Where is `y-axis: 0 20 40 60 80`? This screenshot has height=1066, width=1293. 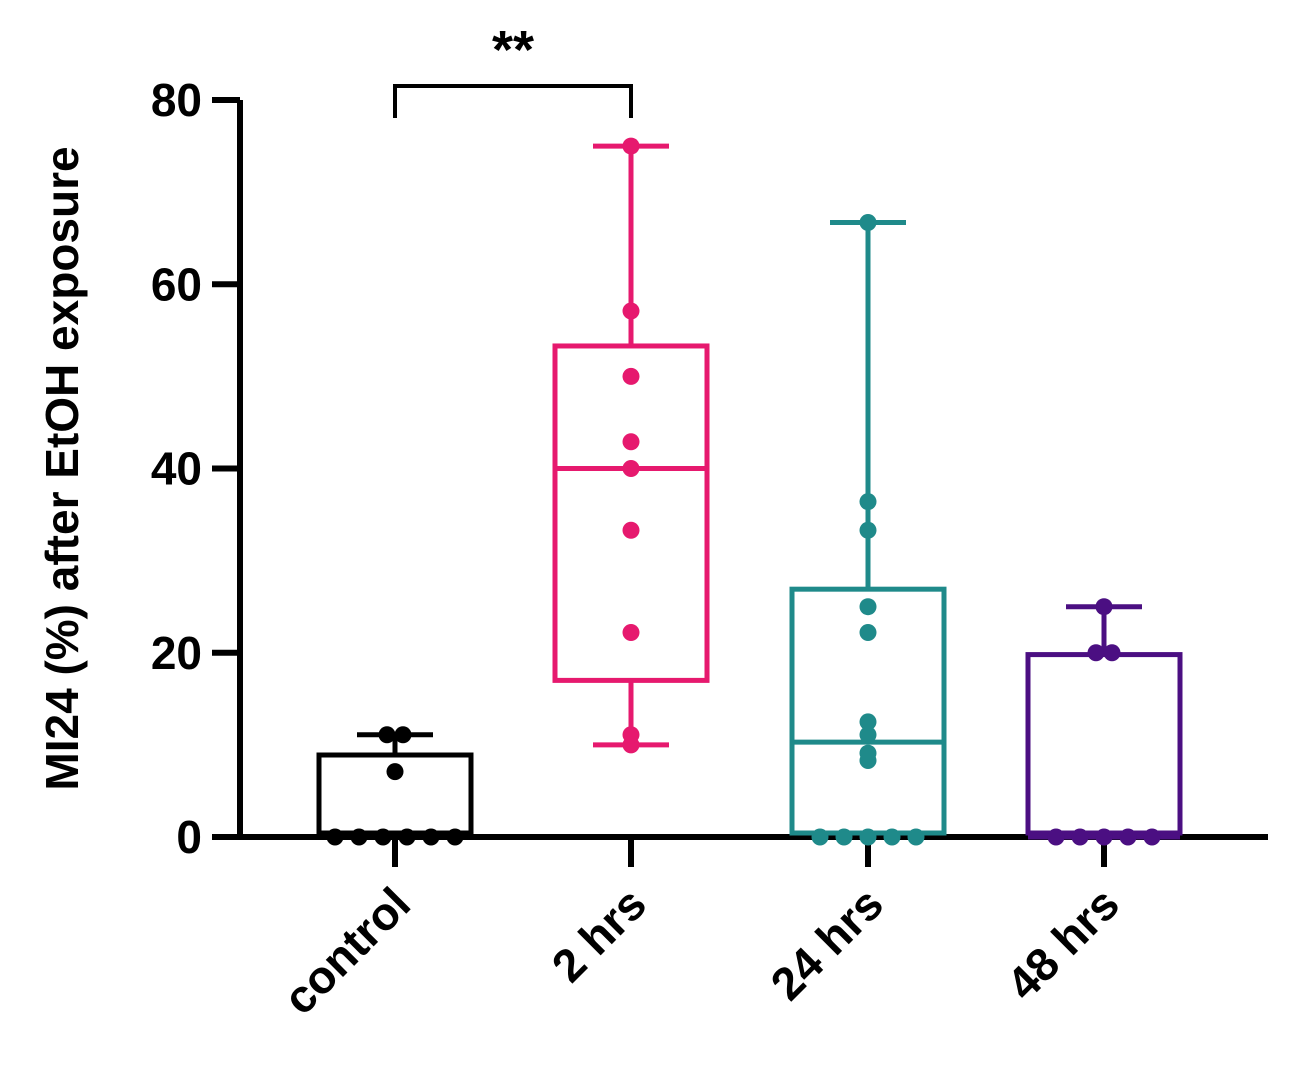 y-axis: 0 20 40 60 80 is located at coordinates (197, 468).